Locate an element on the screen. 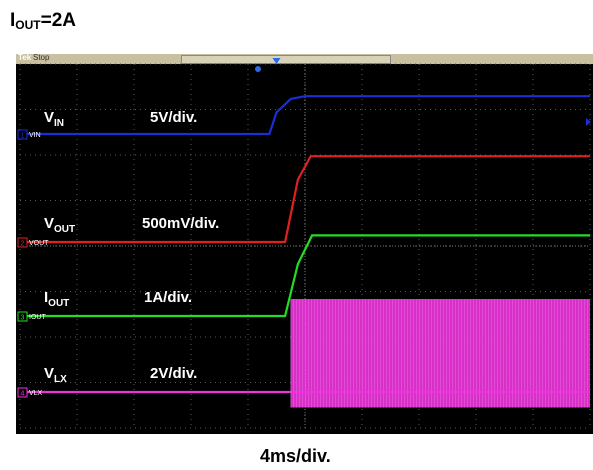 The image size is (593, 470). channel-marker-iout is located at coordinates (22, 316).